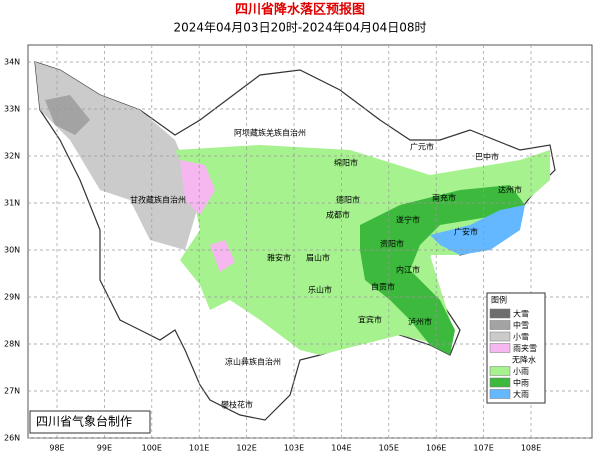 This screenshot has width=600, height=466. I want to click on lon-label: 105E, so click(389, 448).